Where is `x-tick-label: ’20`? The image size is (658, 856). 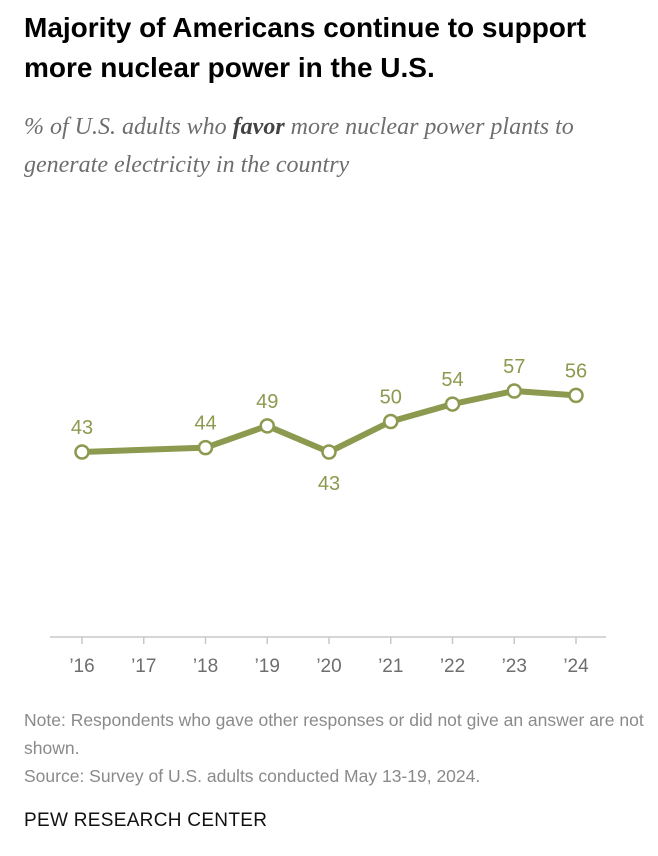
x-tick-label: ’20 is located at coordinates (328, 666).